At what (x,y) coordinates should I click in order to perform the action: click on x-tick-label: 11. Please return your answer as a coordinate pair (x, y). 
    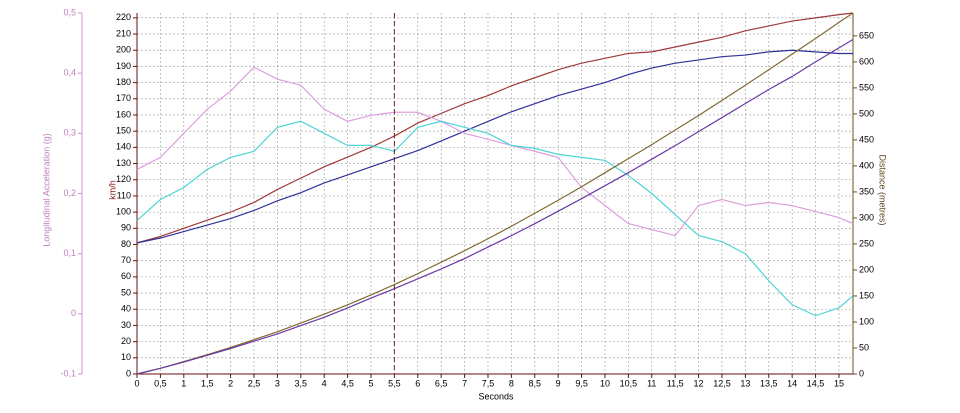
    Looking at the image, I should click on (651, 383).